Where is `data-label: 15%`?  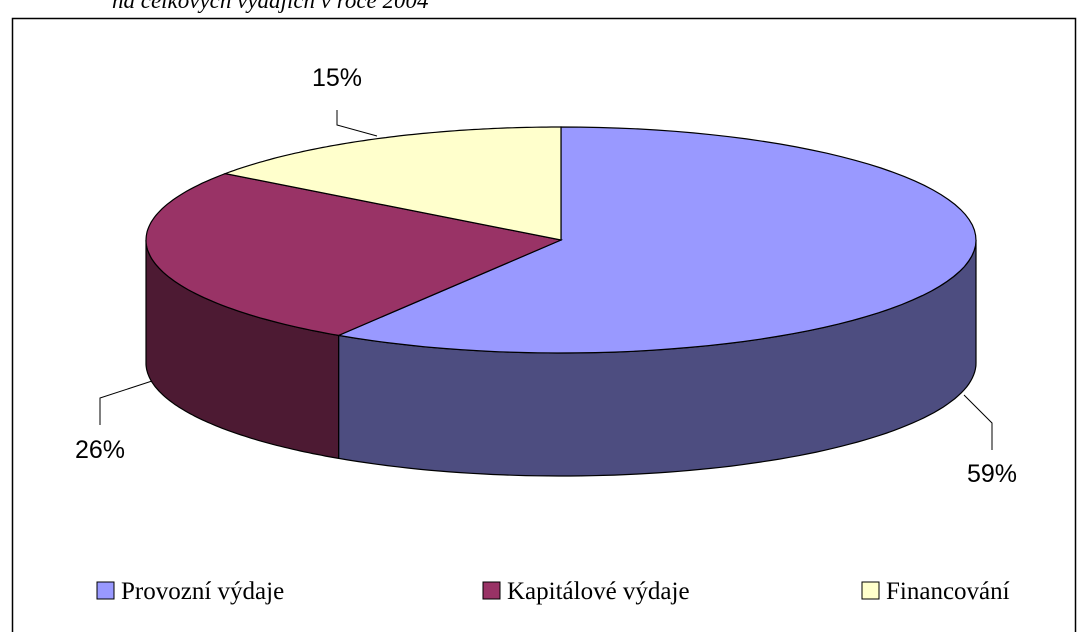
data-label: 15% is located at coordinates (337, 78).